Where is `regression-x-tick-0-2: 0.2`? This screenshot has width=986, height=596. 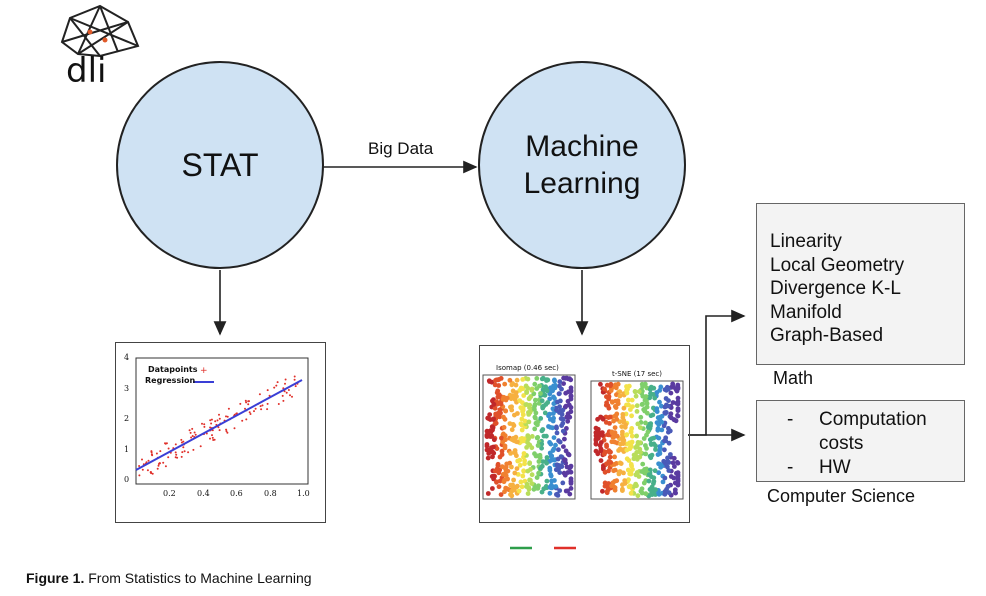 regression-x-tick-0-2: 0.2 is located at coordinates (169, 493).